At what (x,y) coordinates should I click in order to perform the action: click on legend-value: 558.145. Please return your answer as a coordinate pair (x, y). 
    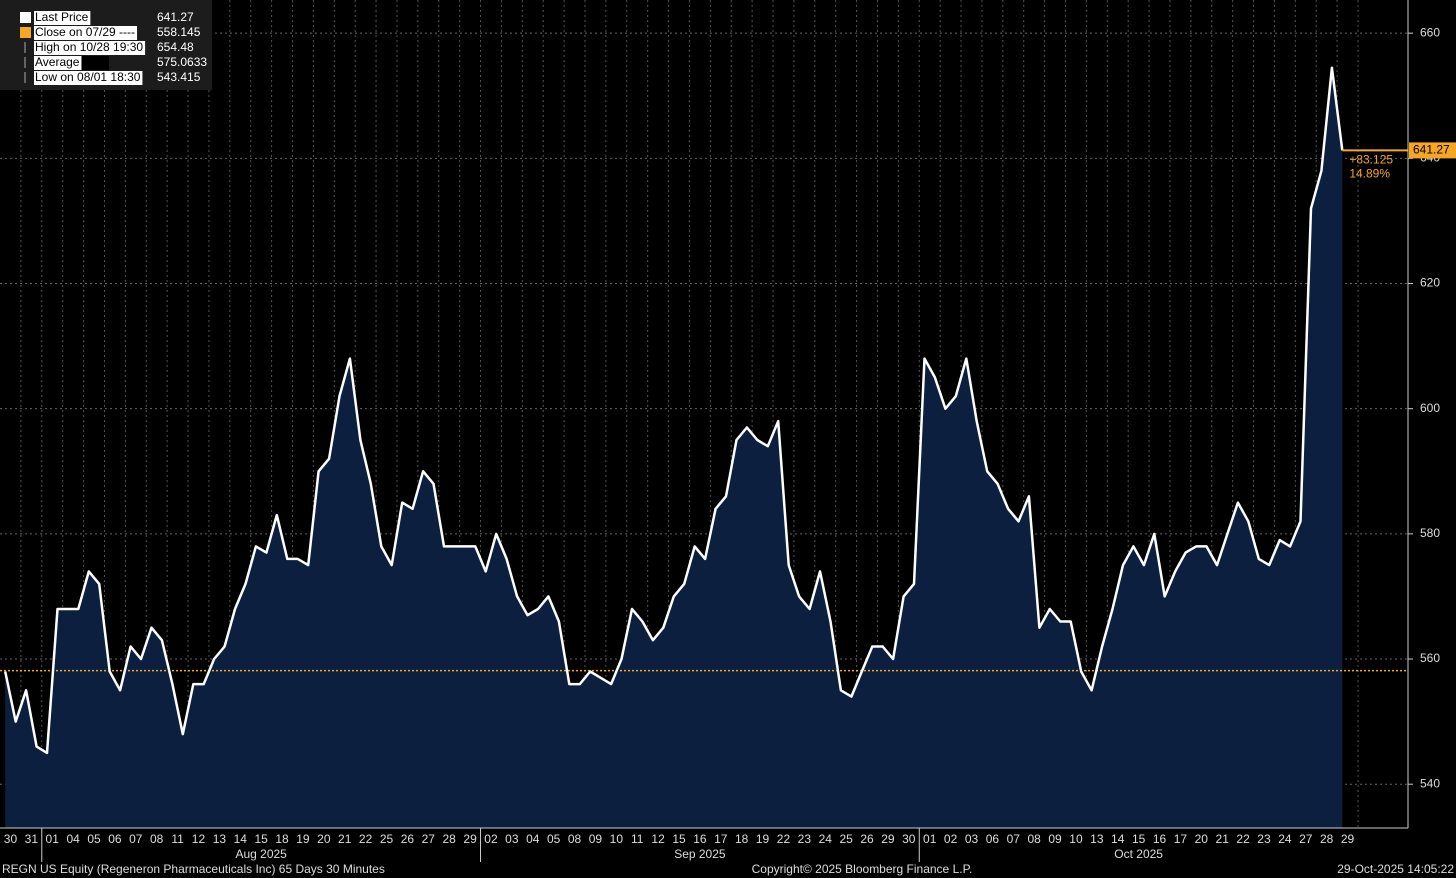
    Looking at the image, I should click on (179, 32).